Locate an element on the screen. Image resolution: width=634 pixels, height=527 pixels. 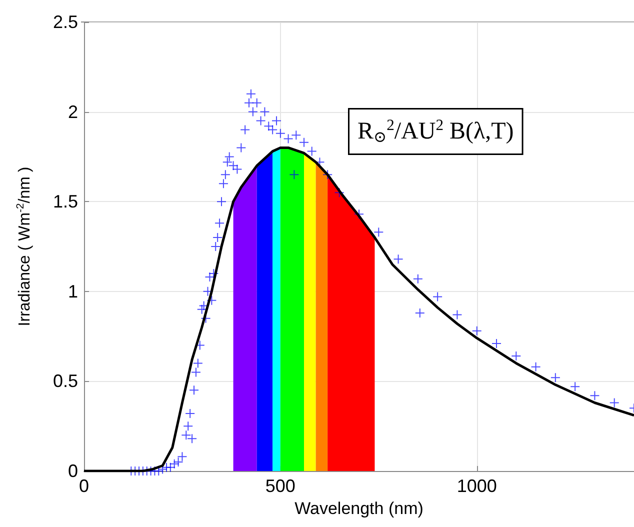
y-tick-label: 0.5 is located at coordinates (65, 381).